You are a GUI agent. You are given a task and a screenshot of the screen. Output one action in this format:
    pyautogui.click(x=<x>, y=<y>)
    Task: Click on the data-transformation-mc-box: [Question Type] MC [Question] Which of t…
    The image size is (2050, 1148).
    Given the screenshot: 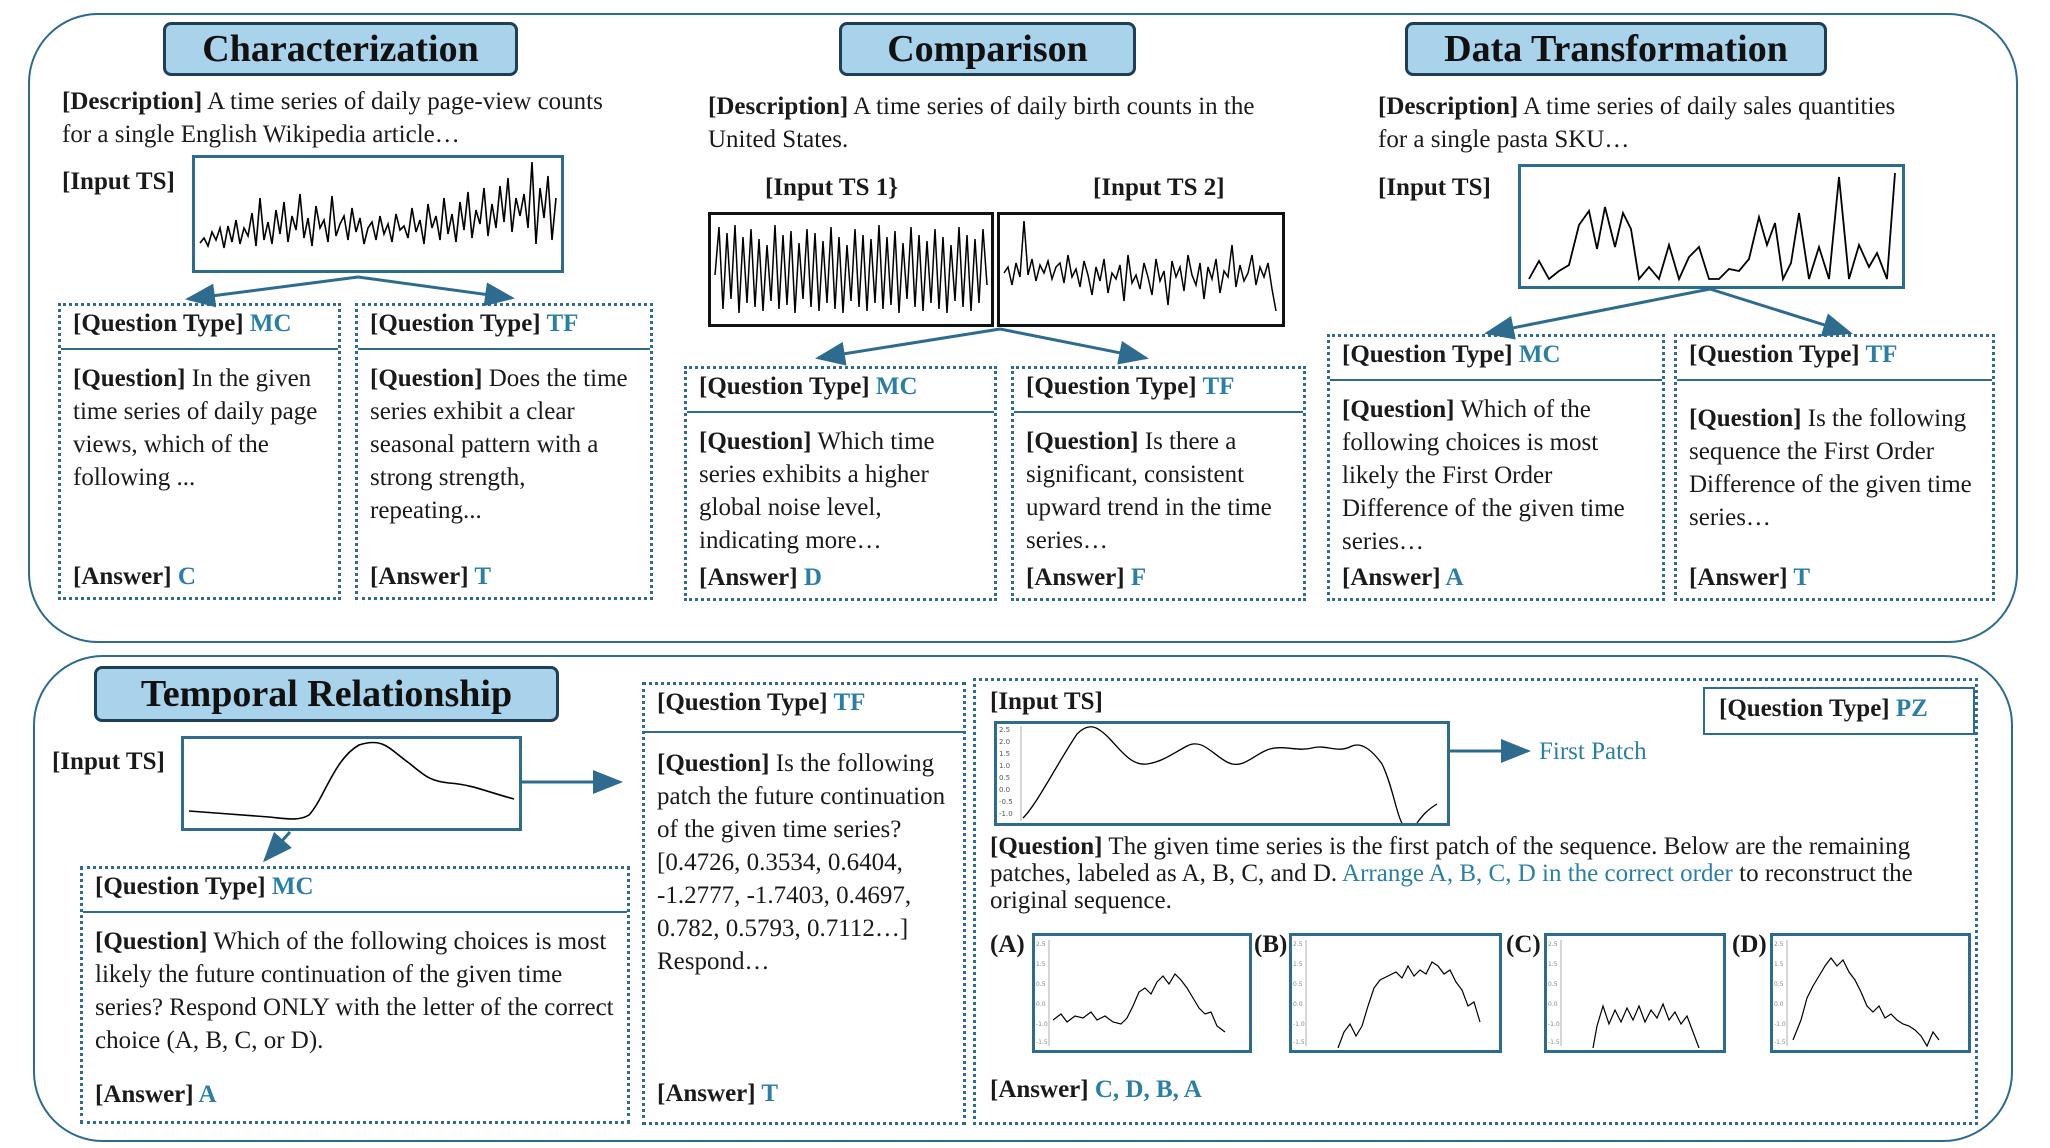 What is the action you would take?
    pyautogui.click(x=1496, y=467)
    